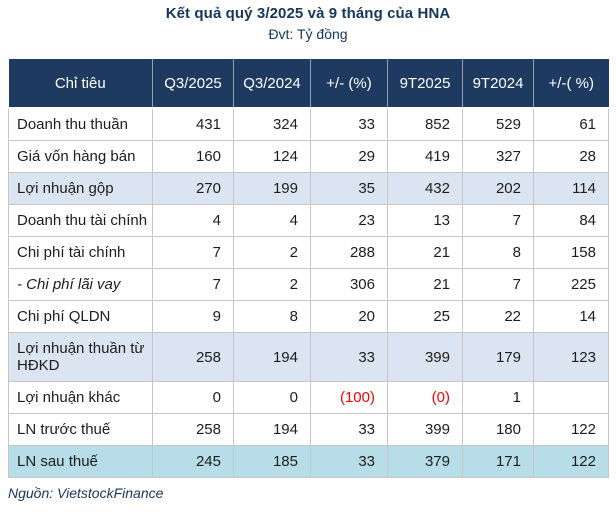 This screenshot has height=524, width=616. Describe the element at coordinates (272, 156) in the screenshot. I see `cell-value: 124` at that location.